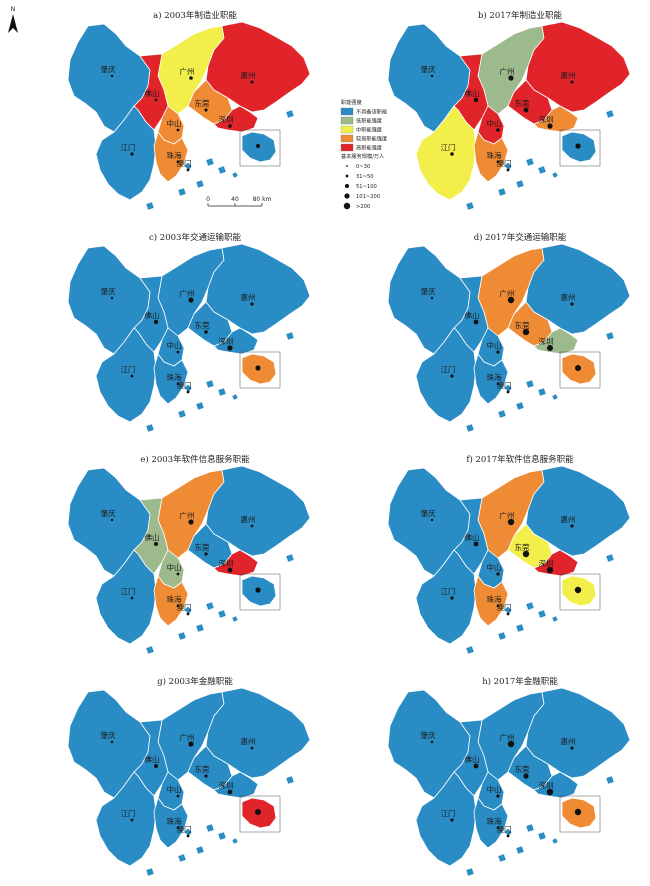  What do you see at coordinates (550, 570) in the screenshot?
I see `city-dot-shenzhen` at bounding box center [550, 570].